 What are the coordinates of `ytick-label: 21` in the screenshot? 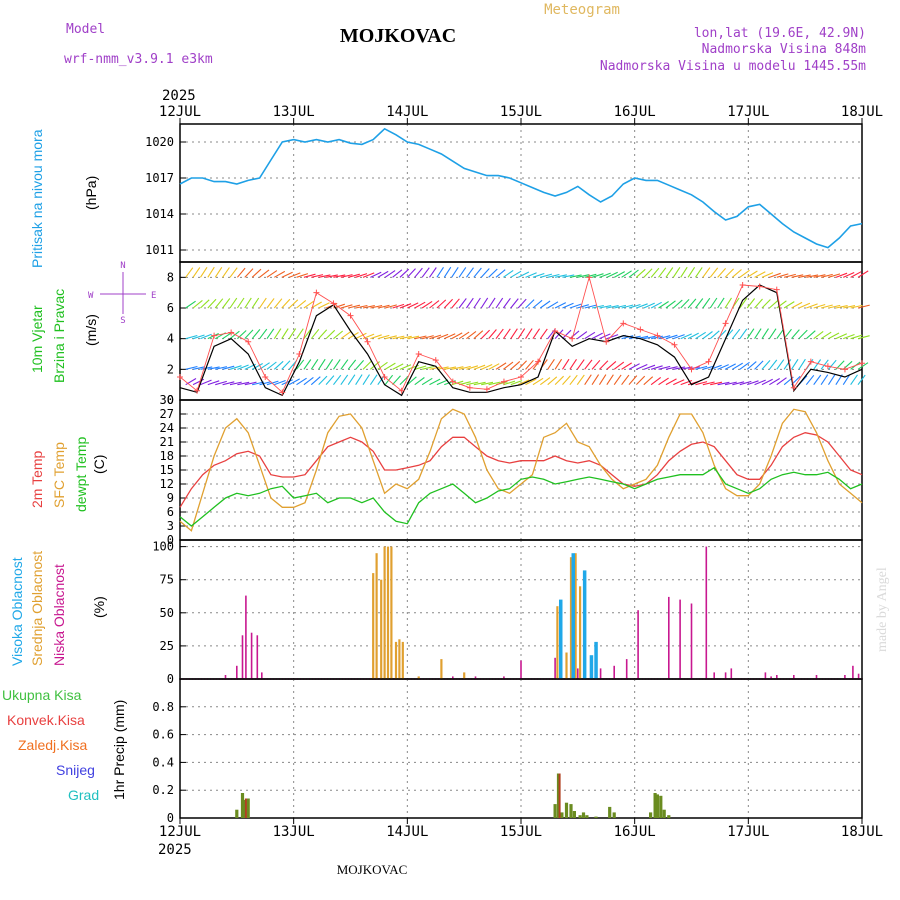 It's located at (167, 442).